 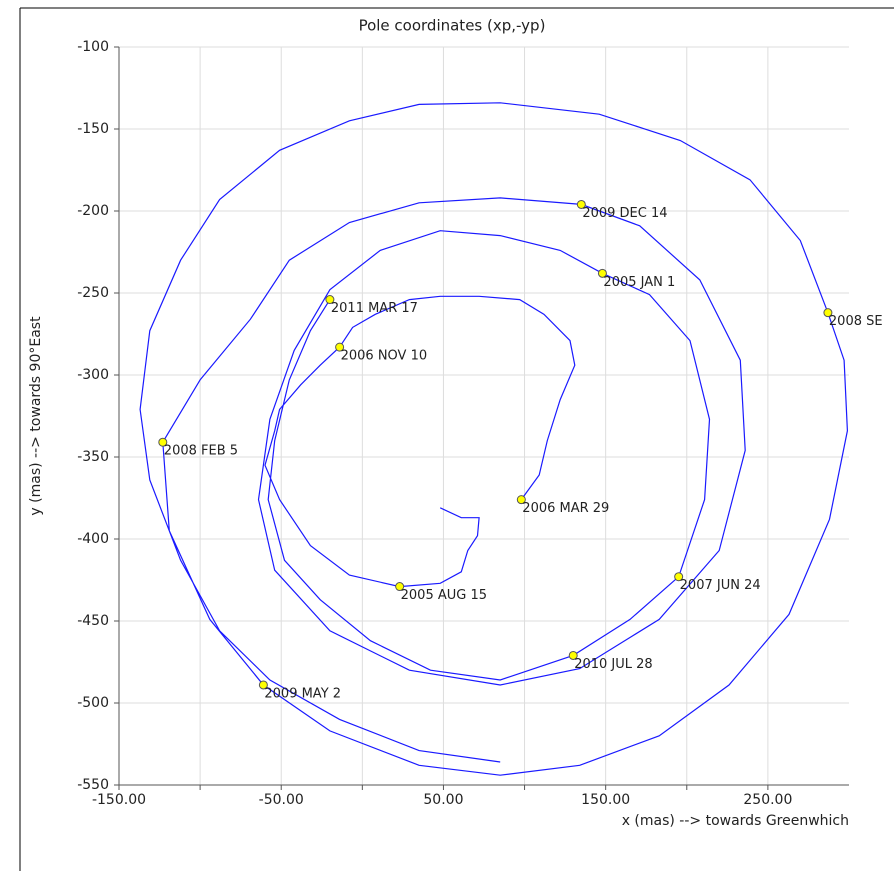 I want to click on date-label: 2008 FEB 5, so click(x=201, y=451).